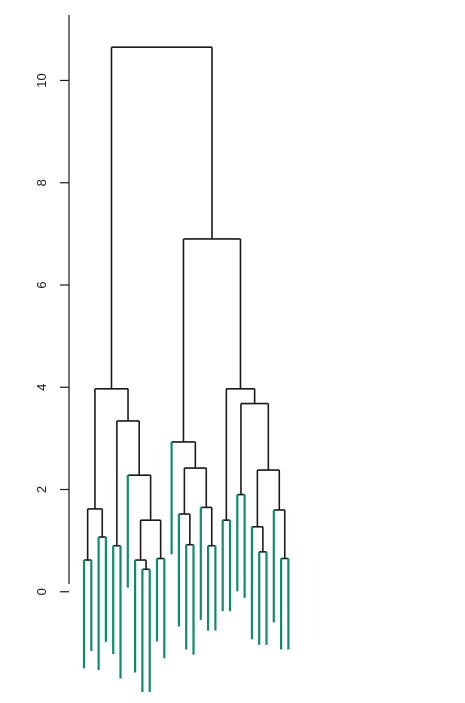 This screenshot has height=703, width=465. Describe the element at coordinates (41, 591) in the screenshot. I see `y-tick-label: 0` at that location.